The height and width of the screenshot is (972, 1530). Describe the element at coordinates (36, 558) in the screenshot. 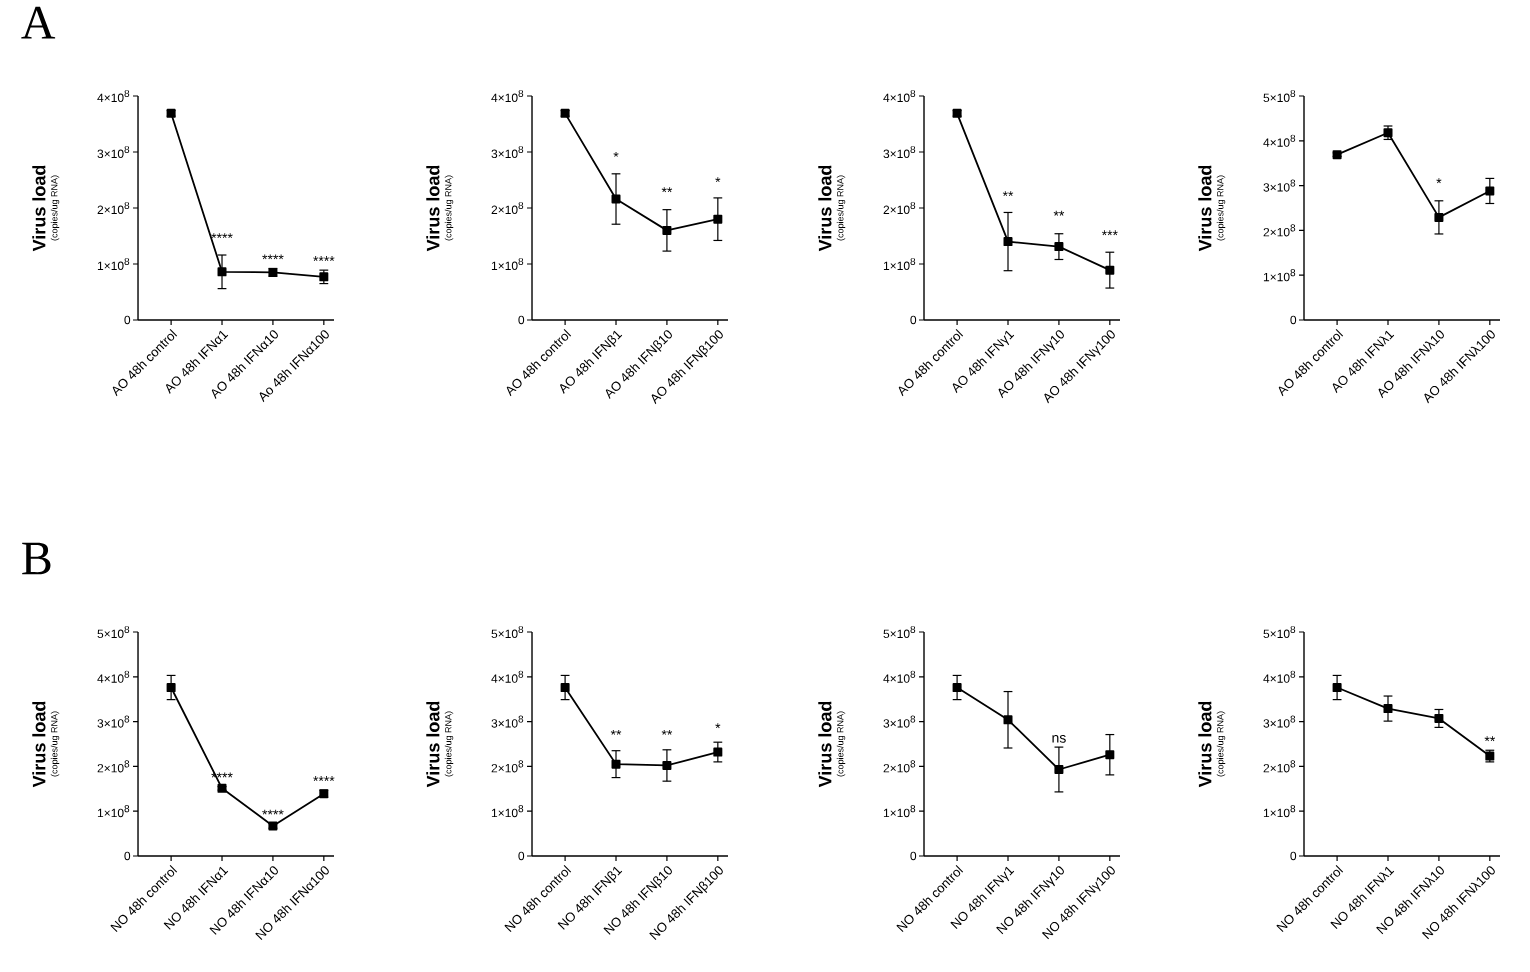

I see `chart-title: B` at that location.